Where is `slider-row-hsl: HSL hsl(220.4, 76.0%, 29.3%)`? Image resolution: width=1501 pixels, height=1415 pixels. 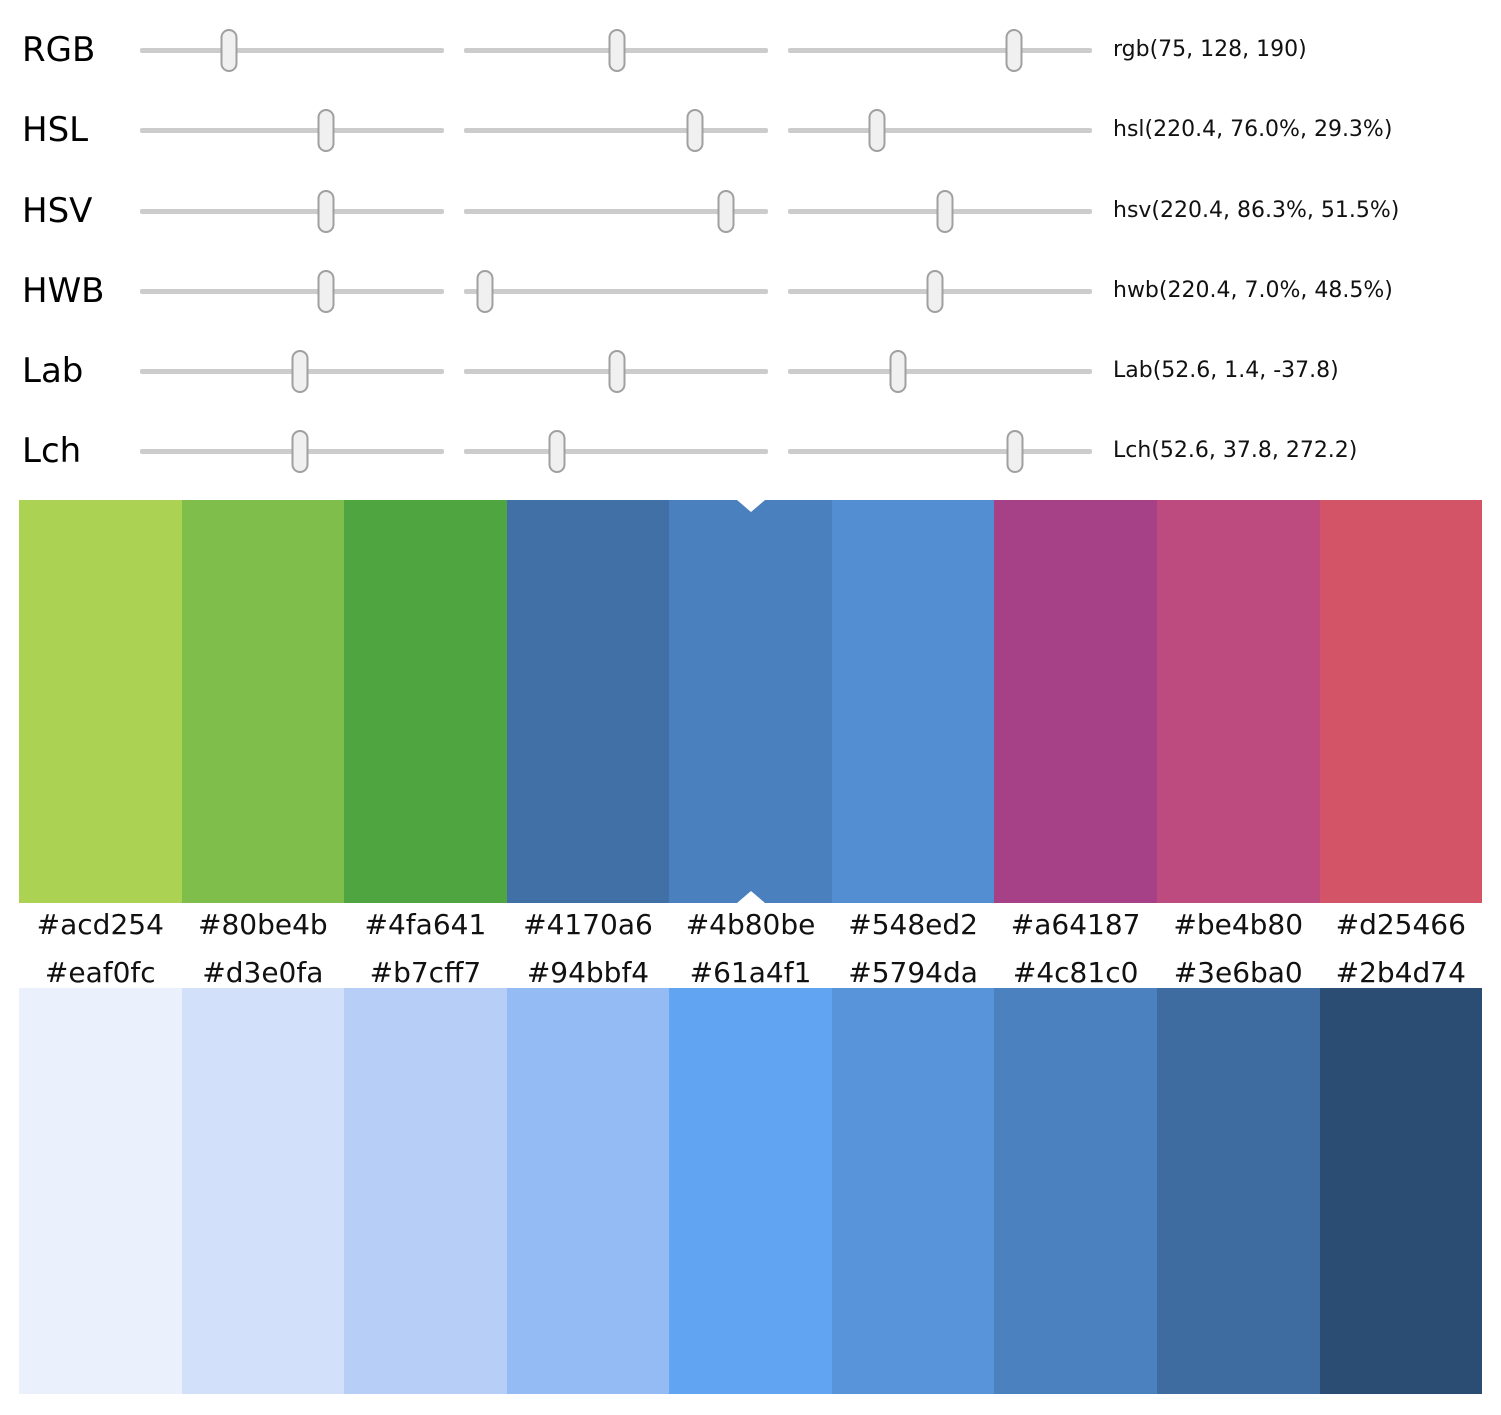 slider-row-hsl: HSL hsl(220.4, 76.0%, 29.3%) is located at coordinates (750, 130).